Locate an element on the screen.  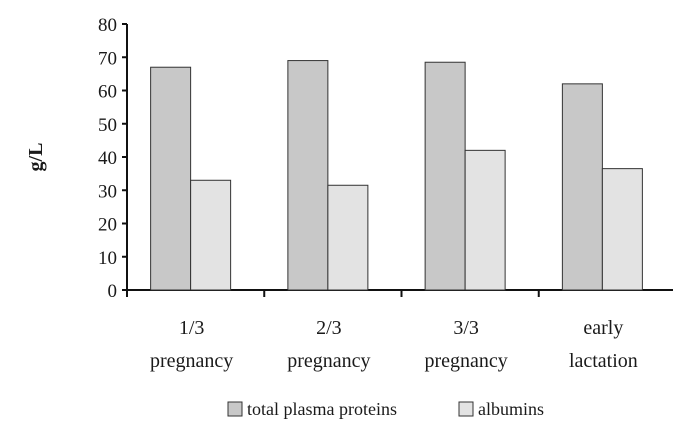
y-tick-label: 40 is located at coordinates (107, 158).